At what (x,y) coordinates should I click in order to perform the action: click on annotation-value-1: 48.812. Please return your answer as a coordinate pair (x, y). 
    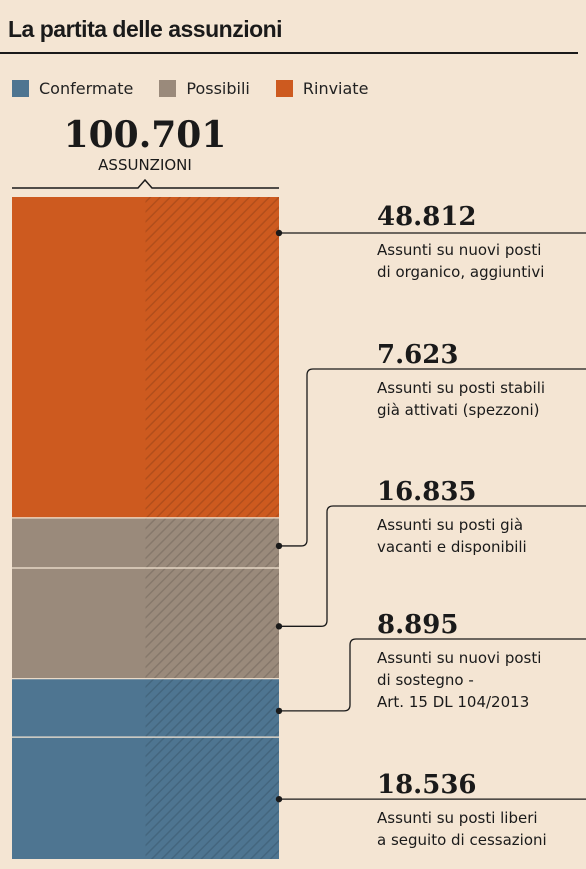
    Looking at the image, I should click on (427, 217).